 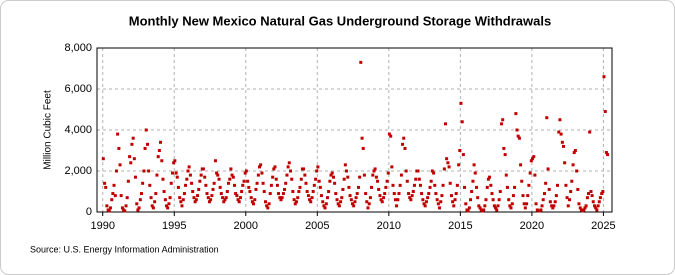 What do you see at coordinates (78, 48) in the screenshot?
I see `y-tick-label: 8,000` at bounding box center [78, 48].